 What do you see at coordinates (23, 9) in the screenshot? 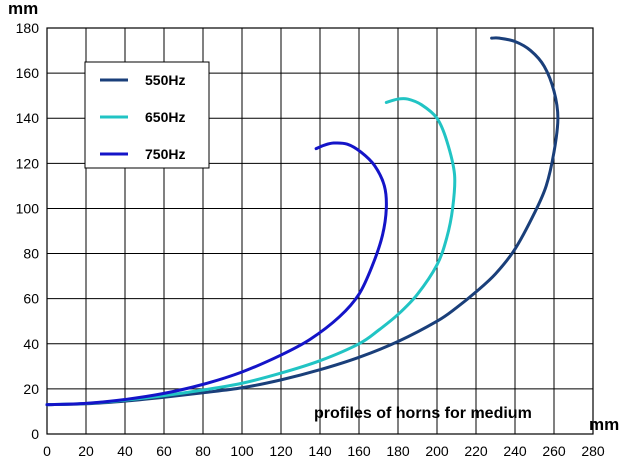
I see `y-axis-label: mm` at bounding box center [23, 9].